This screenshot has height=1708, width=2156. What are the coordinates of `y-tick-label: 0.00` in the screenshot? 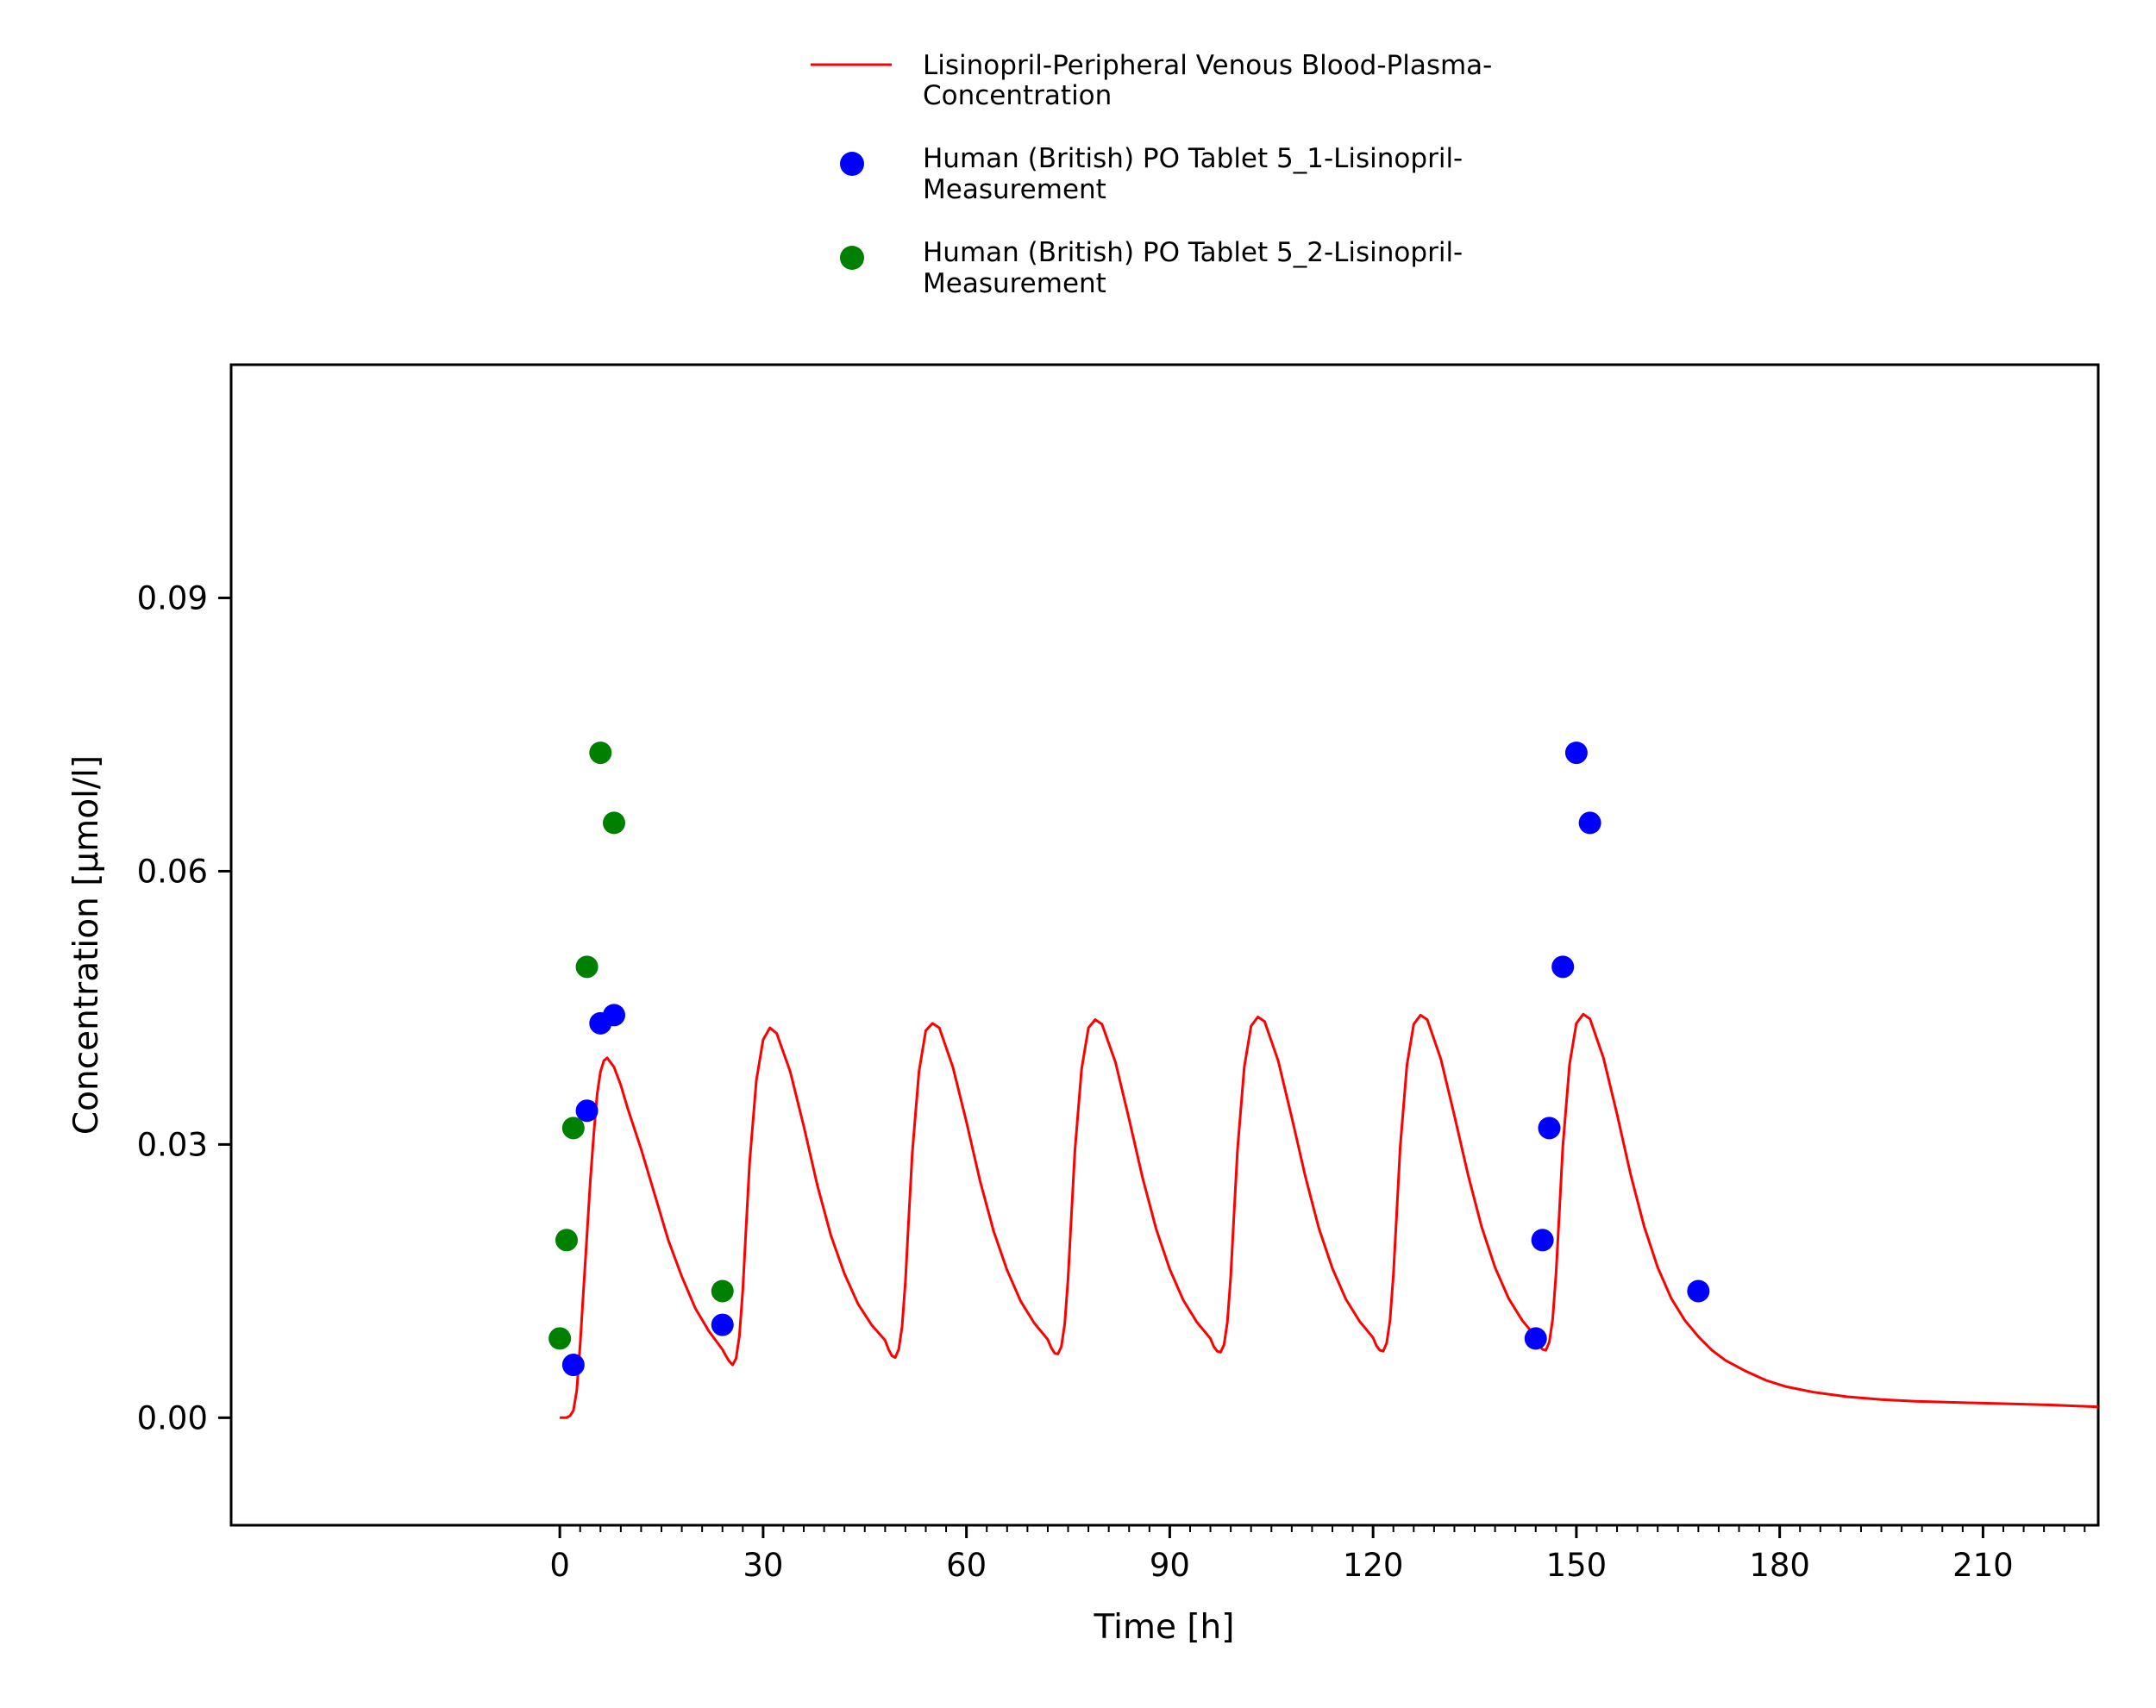 It's located at (172, 1417).